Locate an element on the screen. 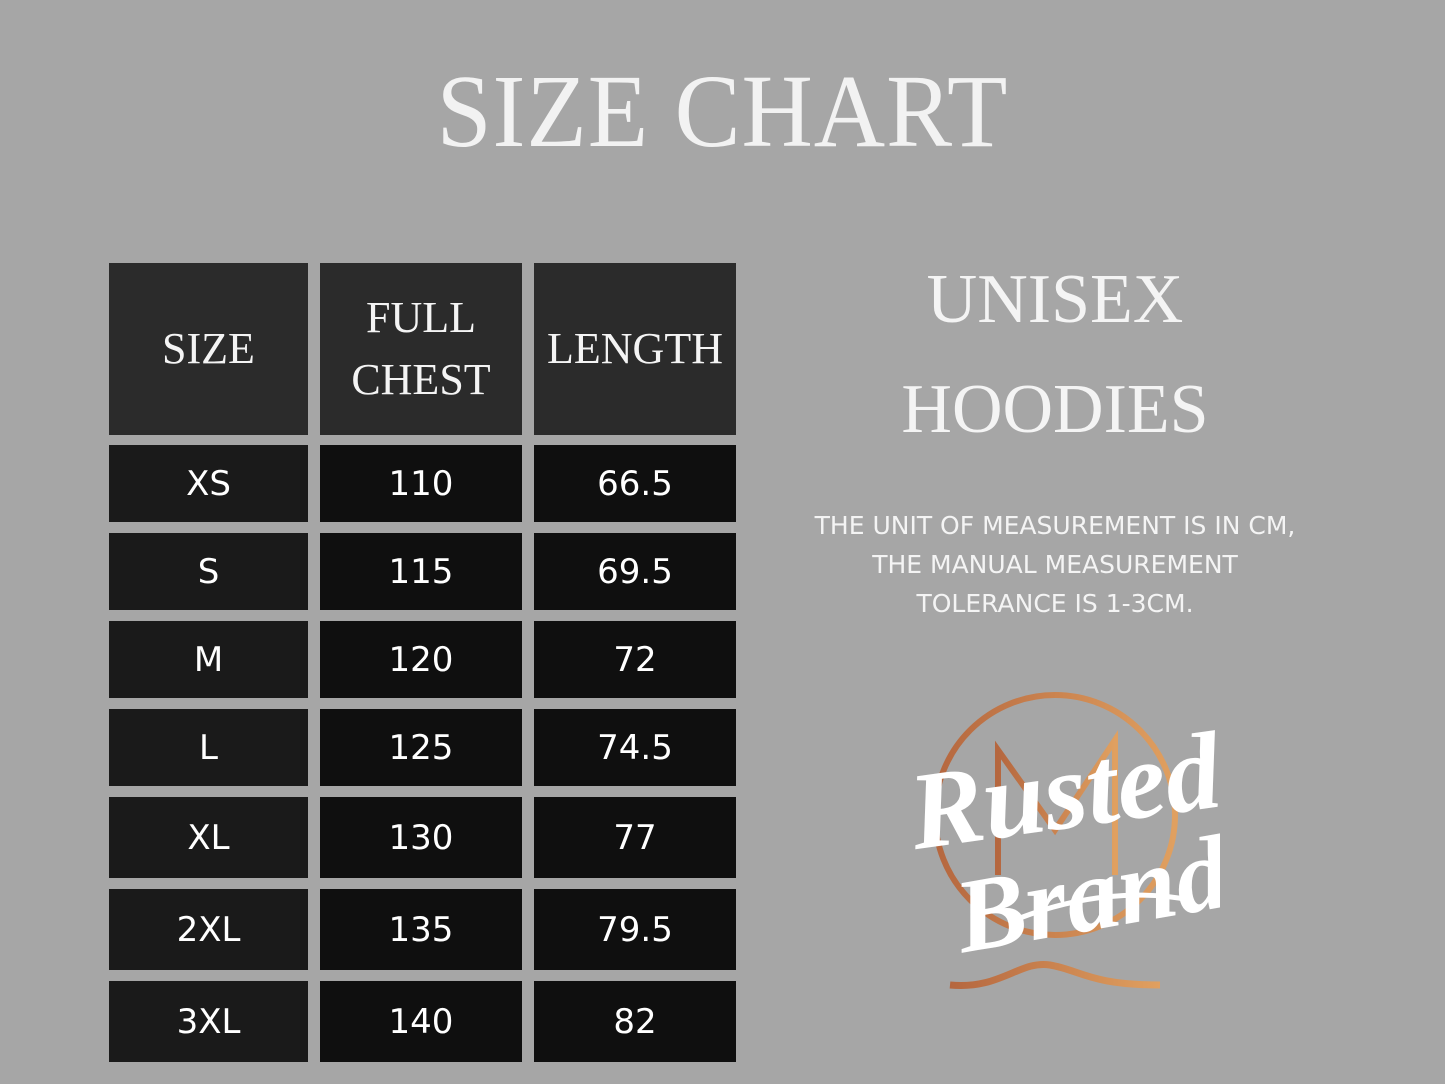 This screenshot has width=1445, height=1084. cell-length: 82 is located at coordinates (635, 1021).